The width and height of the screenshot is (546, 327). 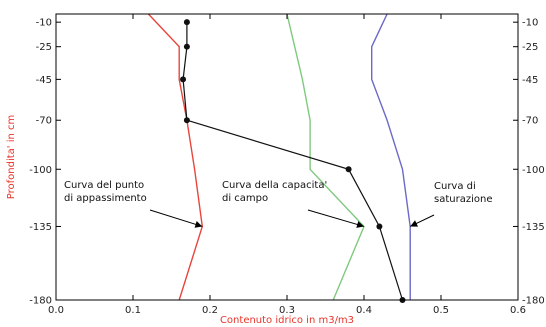 What do you see at coordinates (105, 192) in the screenshot?
I see `annotation-0: Curva del punto di appassimento` at bounding box center [105, 192].